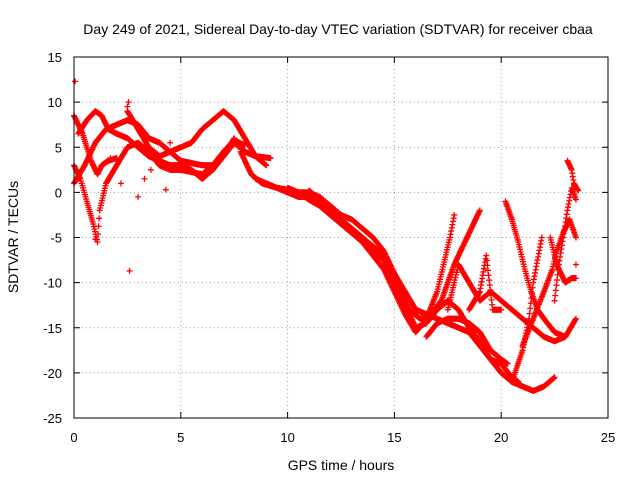 This screenshot has height=480, width=640. What do you see at coordinates (180, 437) in the screenshot?
I see `x-tick-label: 5` at bounding box center [180, 437].